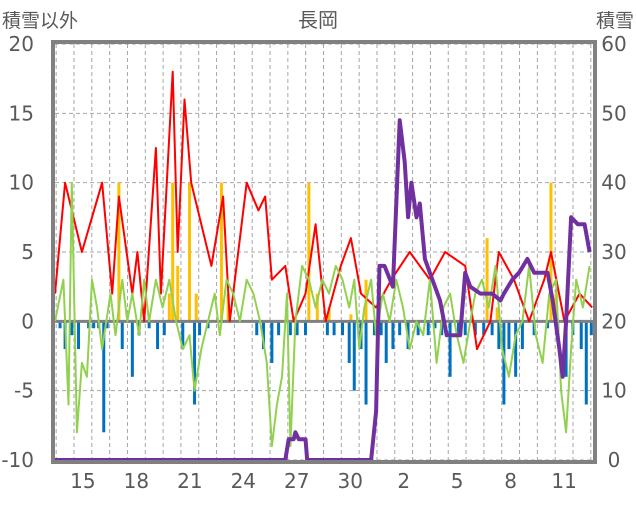 The height and width of the screenshot is (505, 636). What do you see at coordinates (27, 252) in the screenshot?
I see `left-tick-label: 5` at bounding box center [27, 252].